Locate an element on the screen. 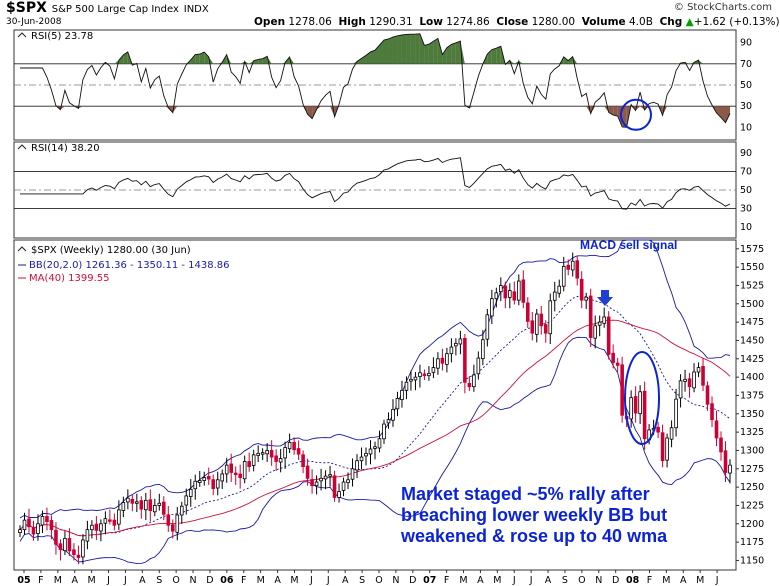  rsi5-tick-label: 90 is located at coordinates (746, 43).